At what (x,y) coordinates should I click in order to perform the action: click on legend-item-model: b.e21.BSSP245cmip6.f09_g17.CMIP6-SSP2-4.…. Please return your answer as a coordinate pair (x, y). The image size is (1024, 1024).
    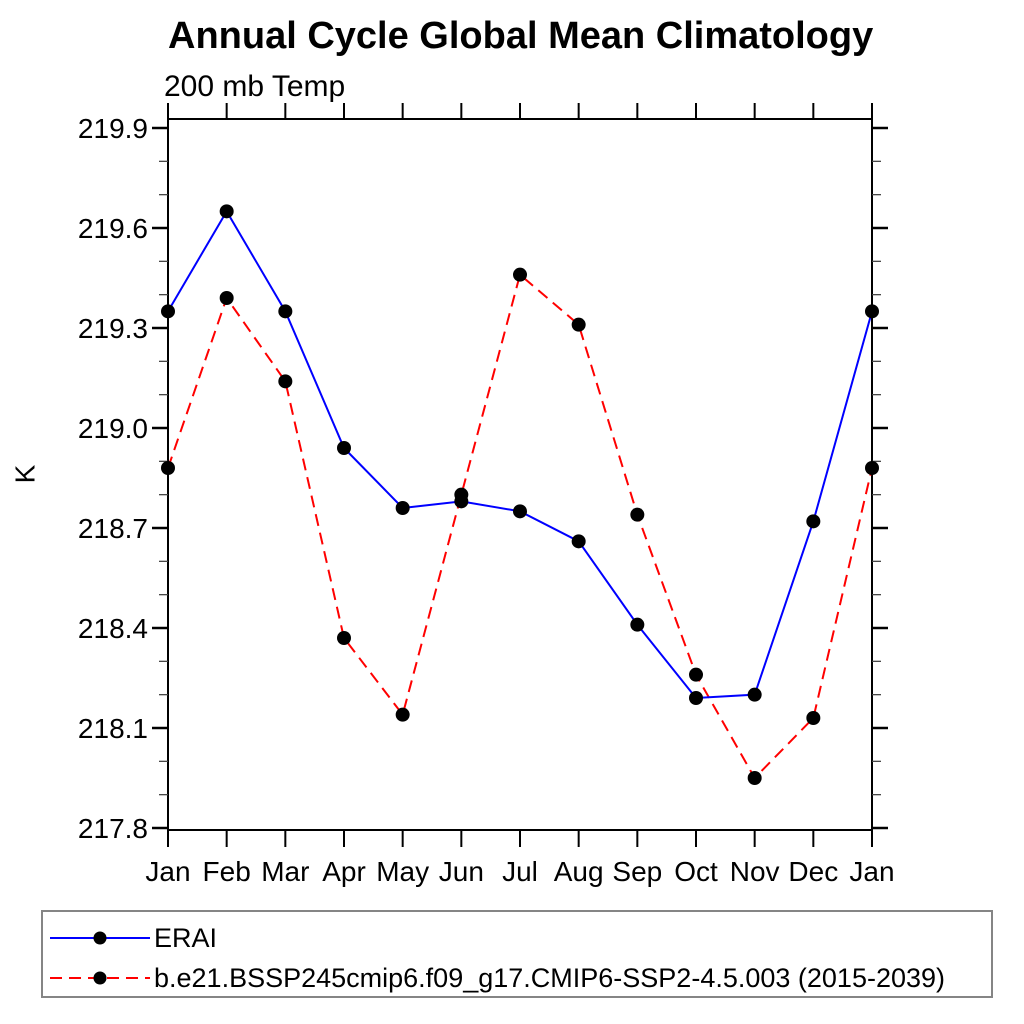
    Looking at the image, I should click on (520, 978).